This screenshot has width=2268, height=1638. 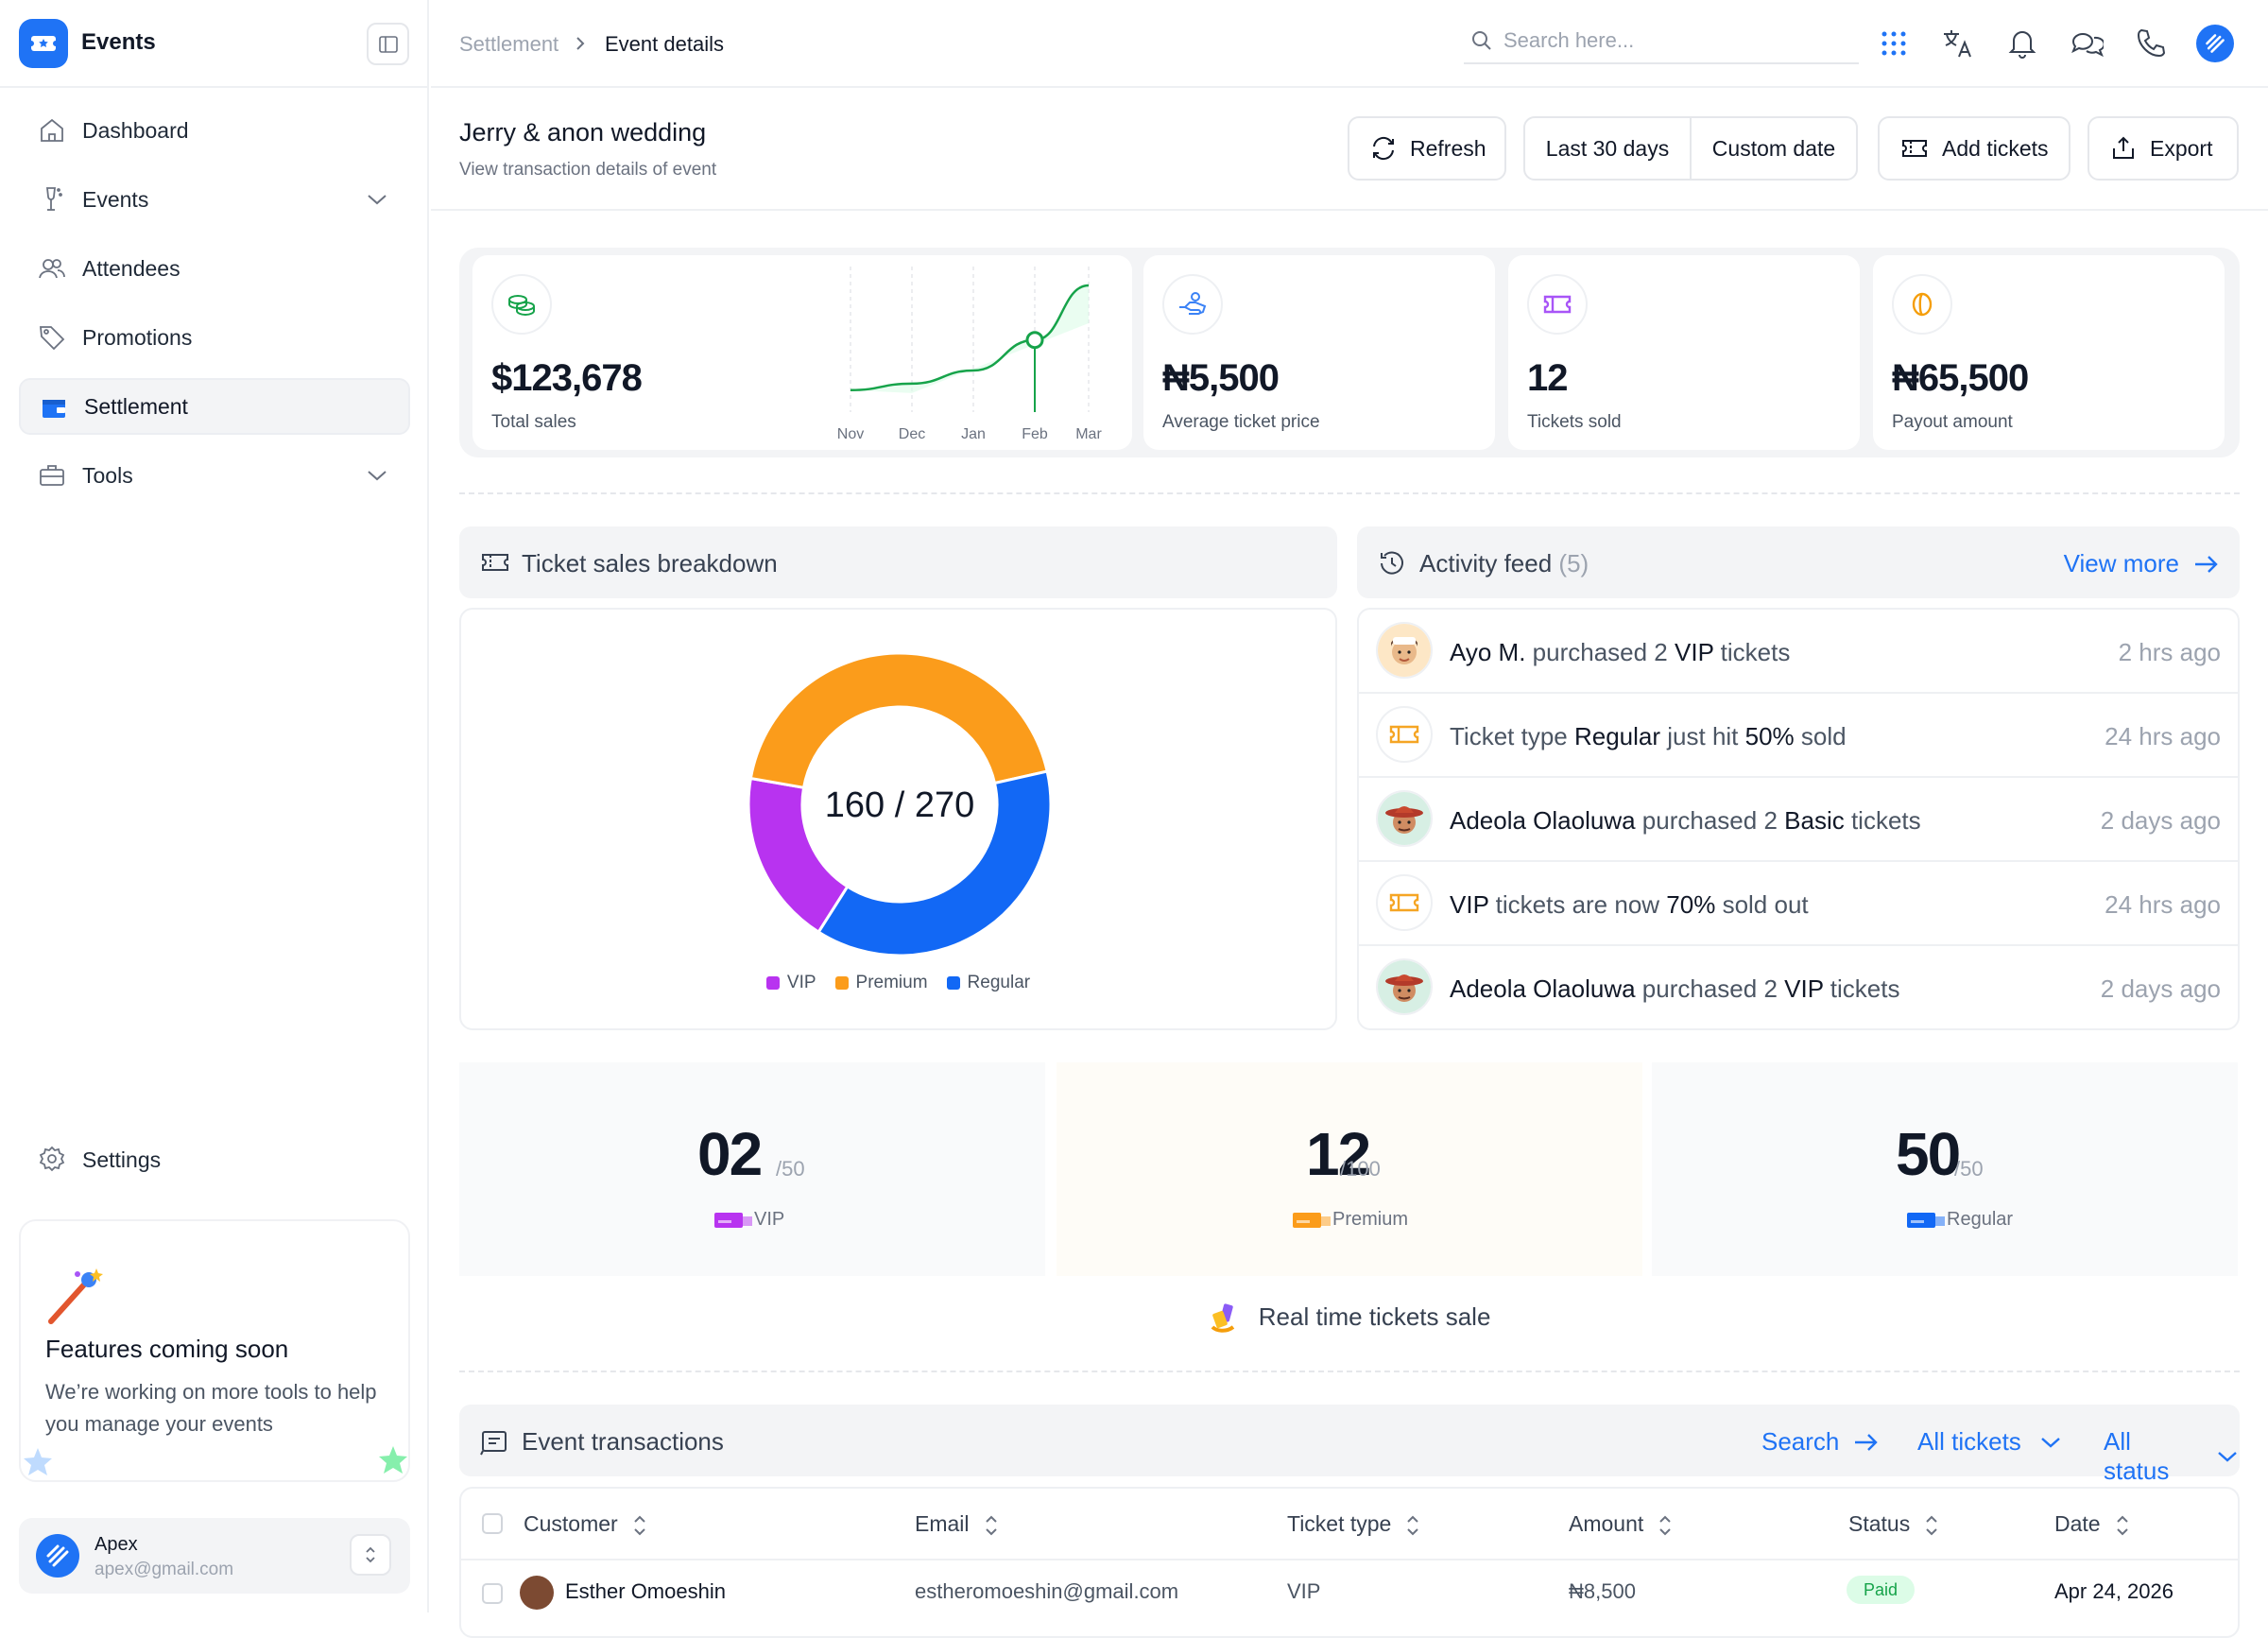 What do you see at coordinates (509, 44) in the screenshot?
I see `breadcrumb-settlement: Settlement` at bounding box center [509, 44].